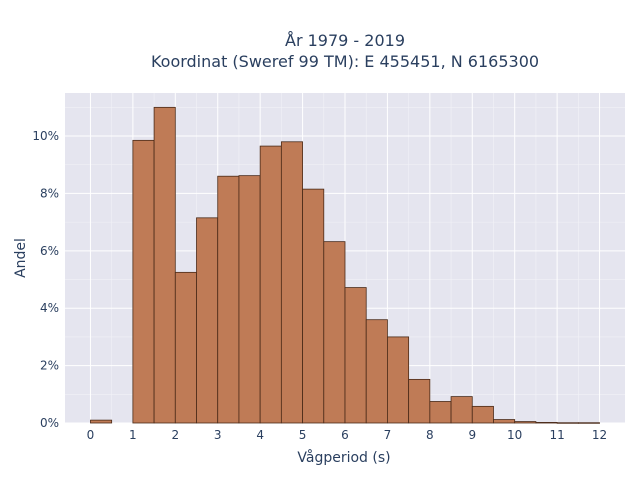 The width and height of the screenshot is (640, 480). What do you see at coordinates (599, 435) in the screenshot?
I see `x-tick-label: 12` at bounding box center [599, 435].